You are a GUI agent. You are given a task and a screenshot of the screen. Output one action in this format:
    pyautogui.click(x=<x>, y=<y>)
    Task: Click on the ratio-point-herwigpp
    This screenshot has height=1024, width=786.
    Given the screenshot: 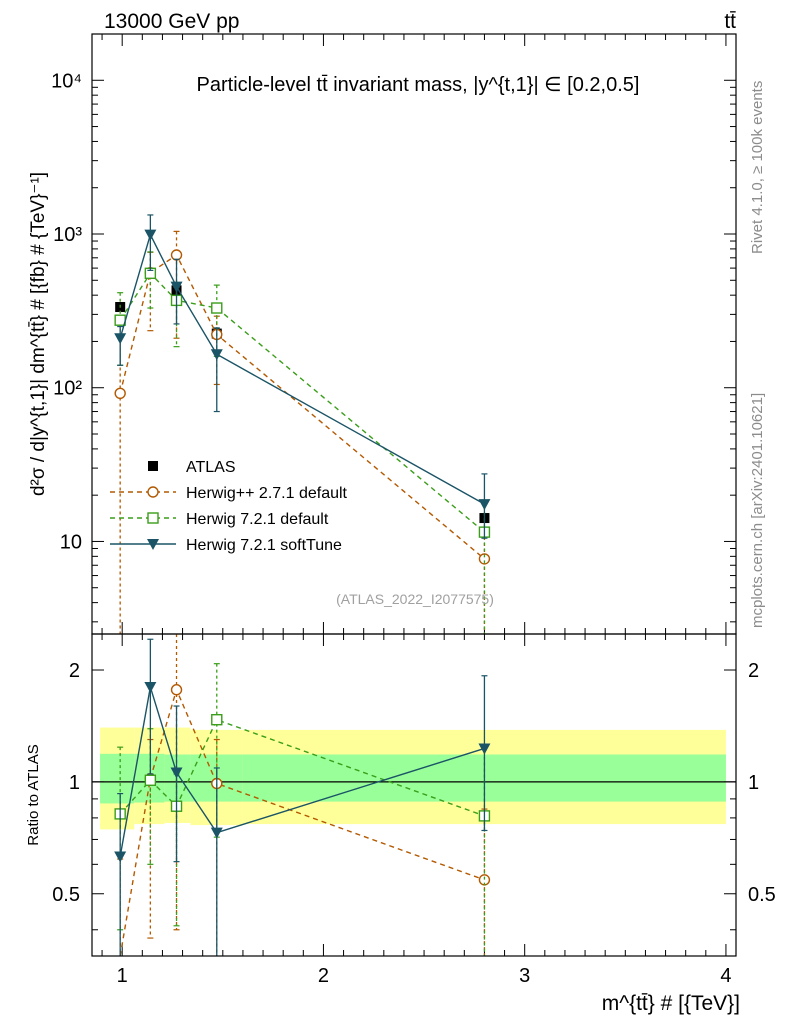 What is the action you would take?
    pyautogui.click(x=176, y=690)
    